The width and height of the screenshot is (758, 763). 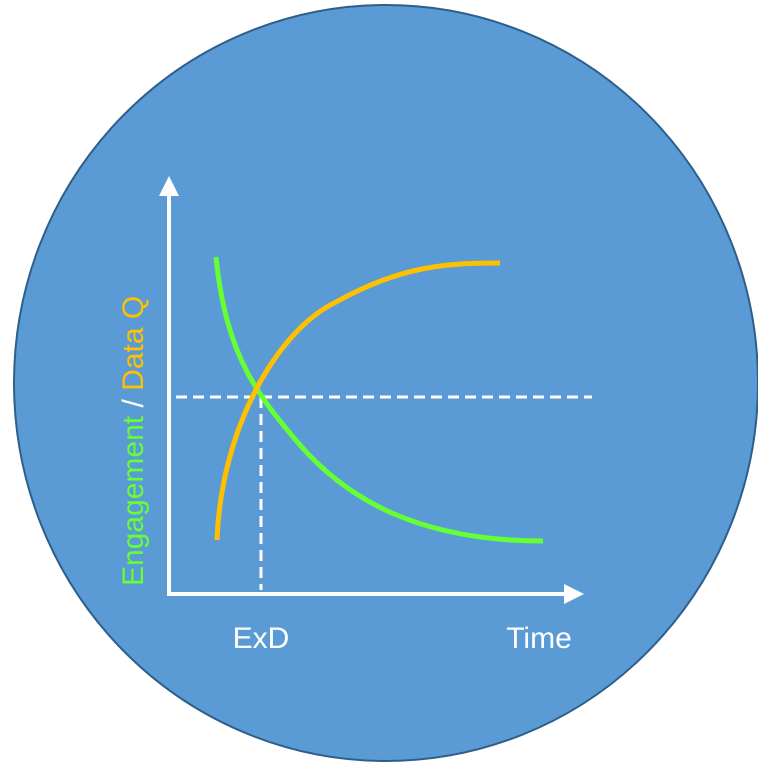 What do you see at coordinates (357, 400) in the screenshot?
I see `data-quality-curve` at bounding box center [357, 400].